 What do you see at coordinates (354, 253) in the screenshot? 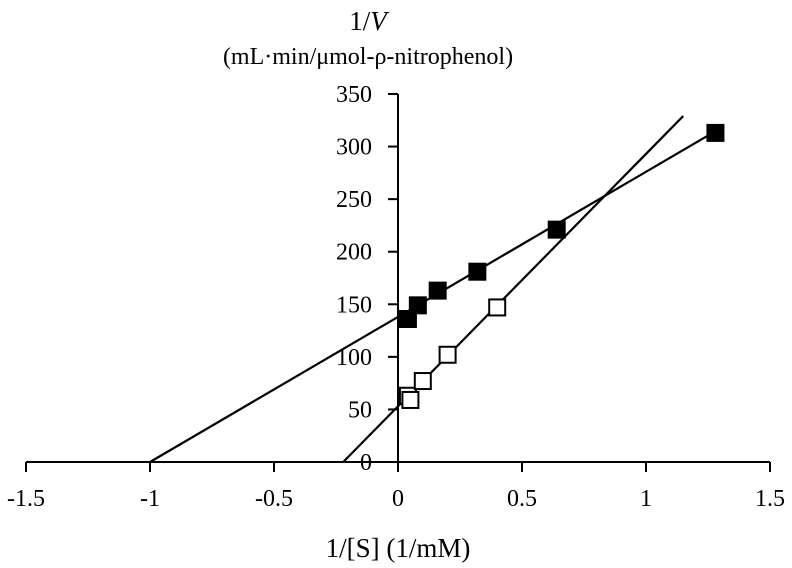
I see `y-tick-label: 200` at bounding box center [354, 253].